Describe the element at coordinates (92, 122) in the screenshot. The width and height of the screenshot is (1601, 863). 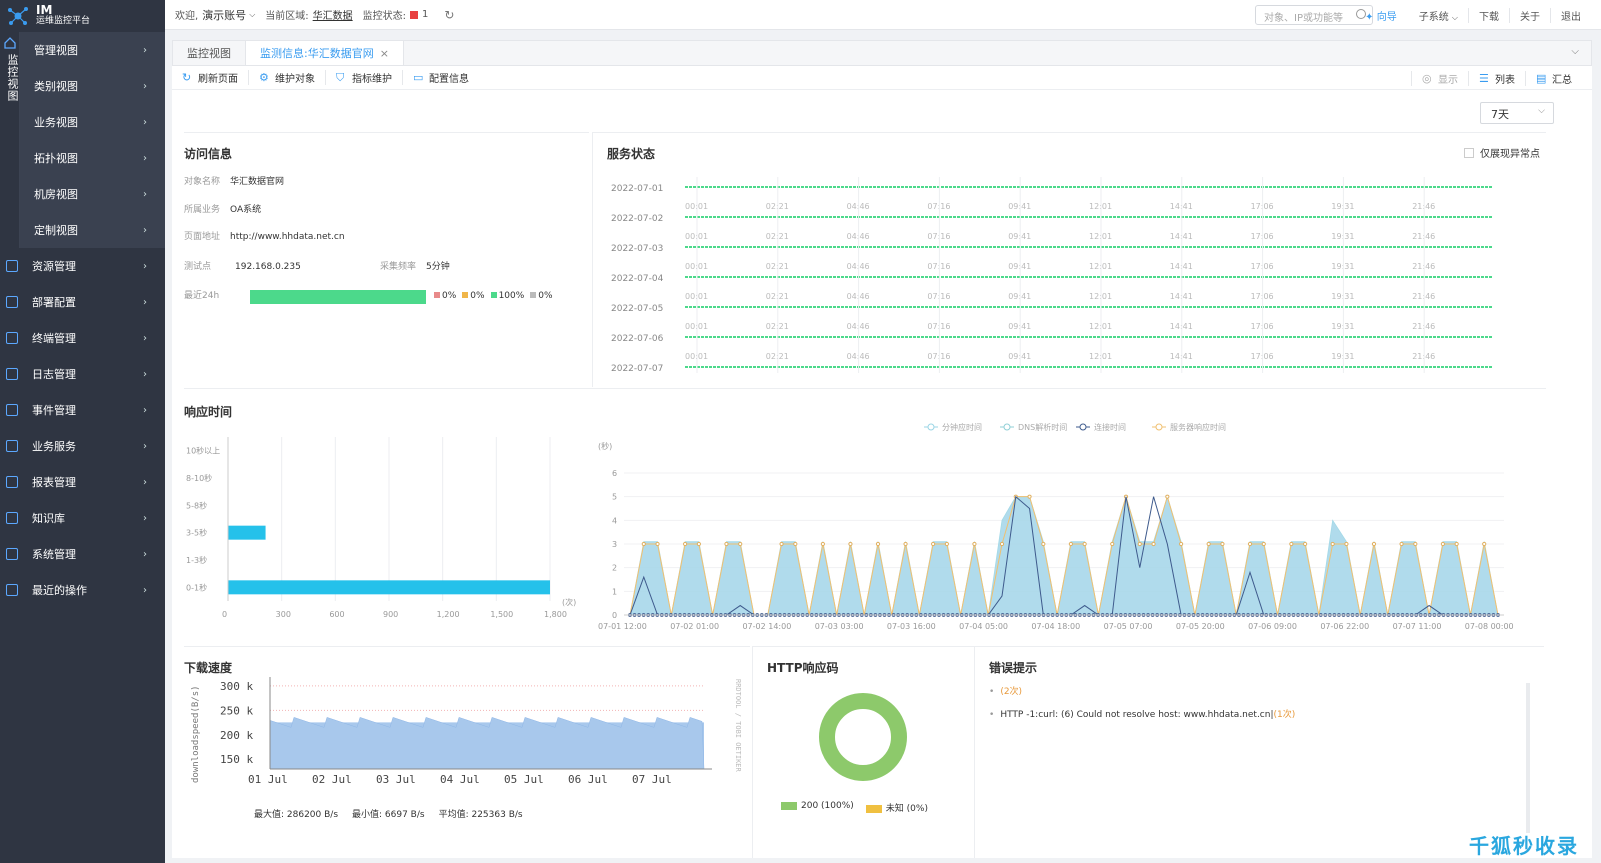
I see `subnav-item-business-view: 业务视图 ›` at that location.